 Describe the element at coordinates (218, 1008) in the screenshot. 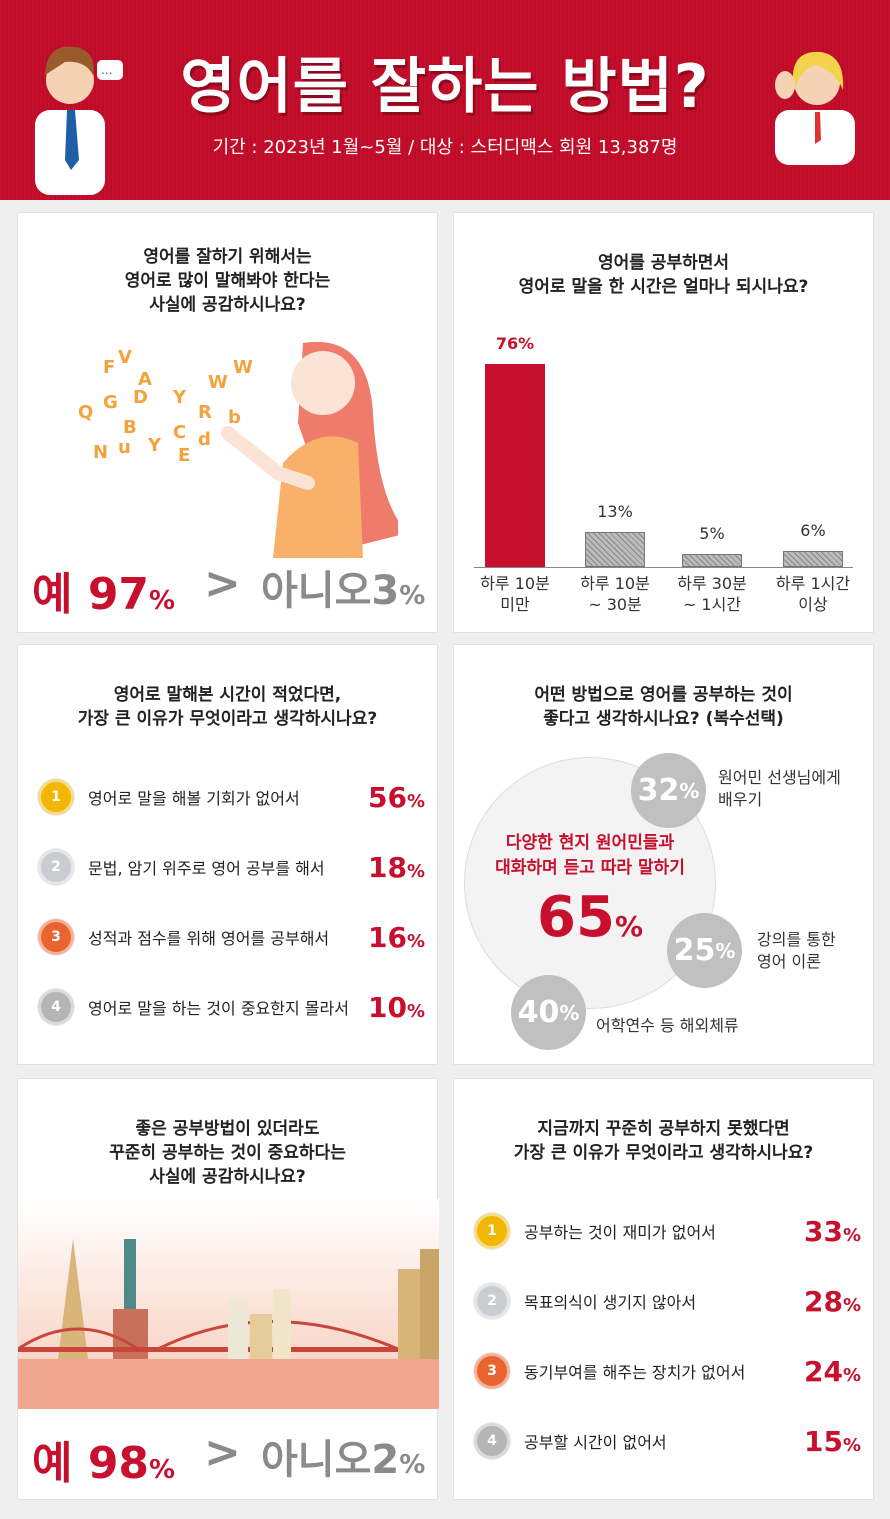

I see `reason-label: 영어로 말을 하는 것이 중요한지 몰라서` at that location.